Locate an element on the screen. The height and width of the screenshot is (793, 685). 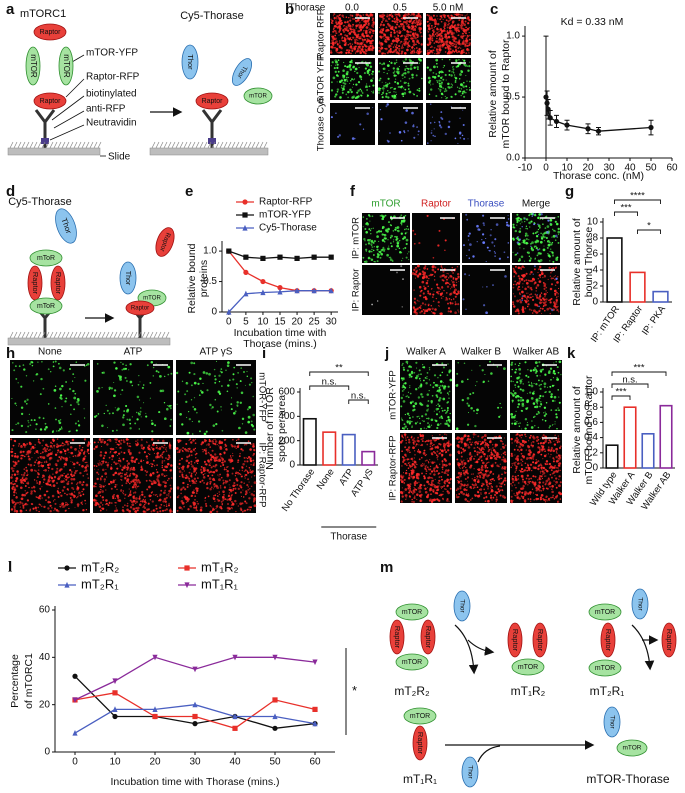
protein-label: mTOR is located at coordinates (412, 662).